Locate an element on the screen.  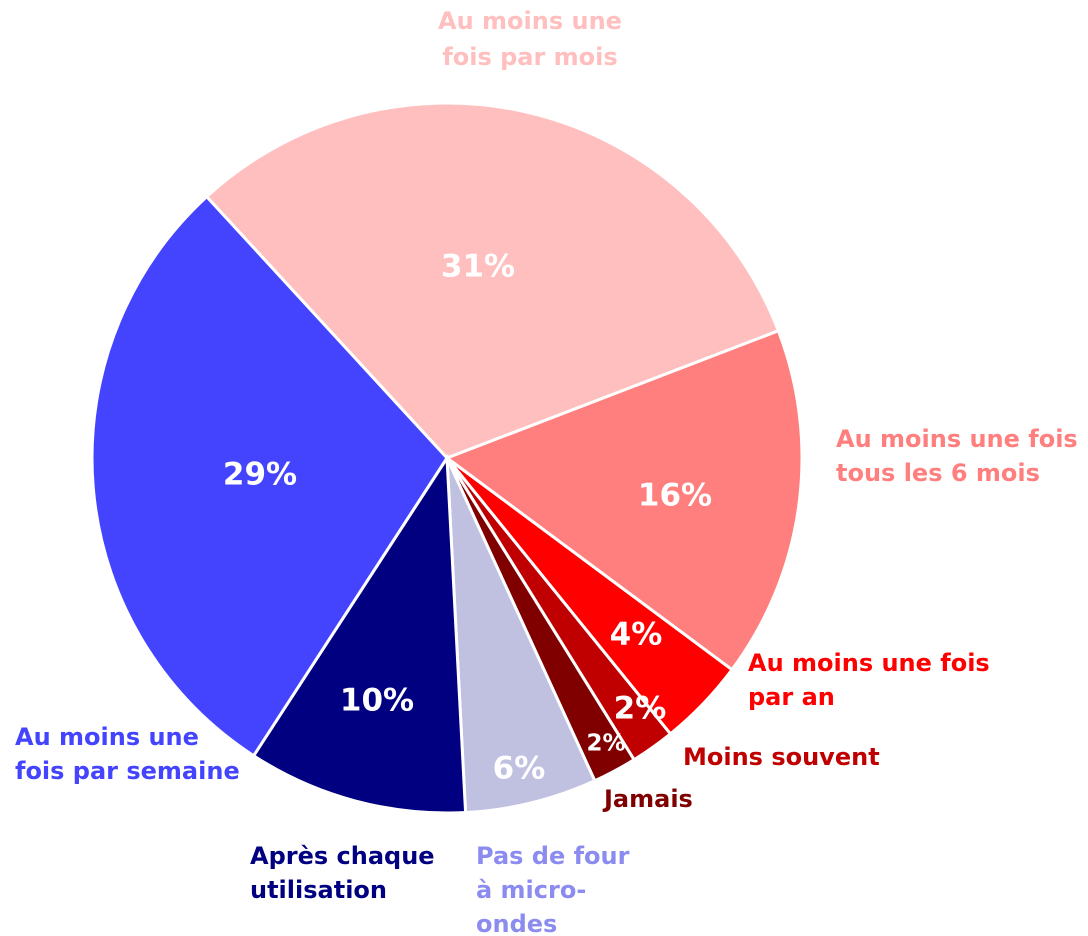
value-label: 6% is located at coordinates (519, 769).